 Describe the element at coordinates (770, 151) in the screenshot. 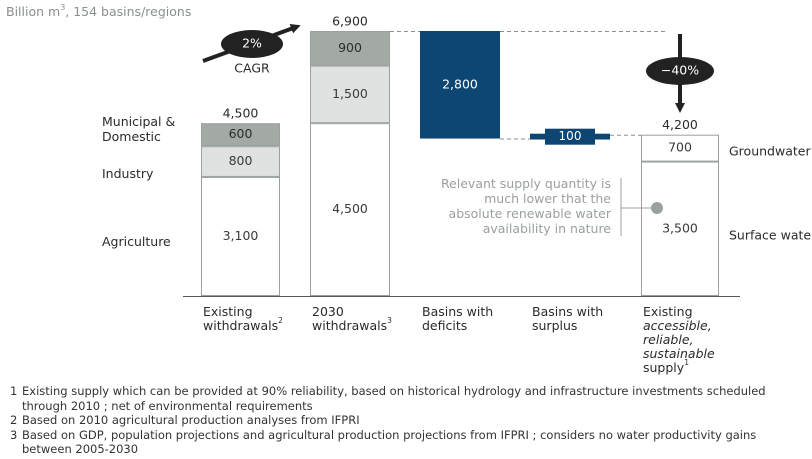

I see `legend-groundwater: Groundwater` at that location.